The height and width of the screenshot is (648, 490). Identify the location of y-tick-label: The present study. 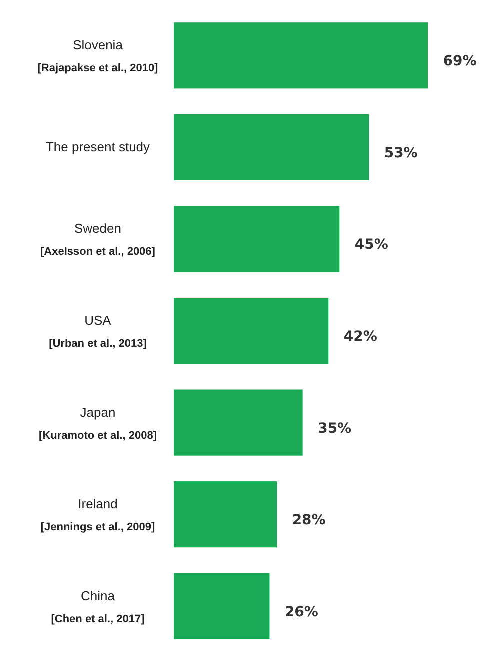
(98, 146).